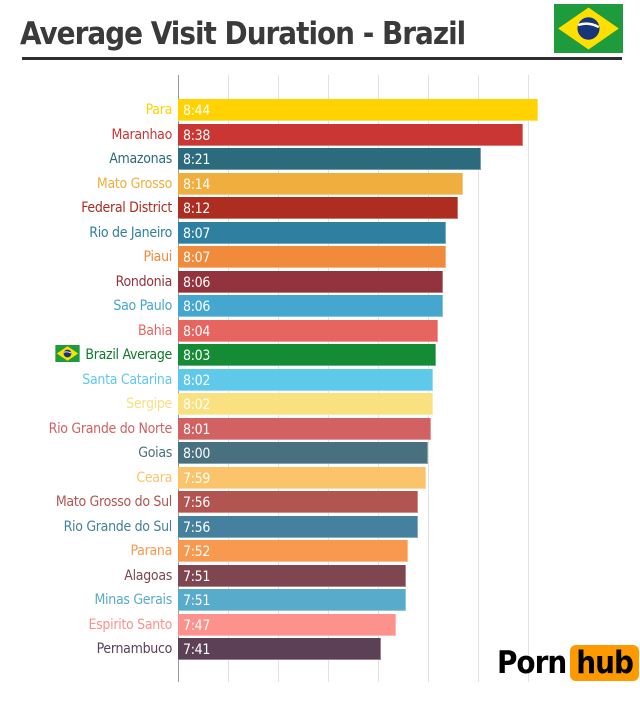 The image size is (640, 703). What do you see at coordinates (293, 551) in the screenshot?
I see `bar: 7:52` at bounding box center [293, 551].